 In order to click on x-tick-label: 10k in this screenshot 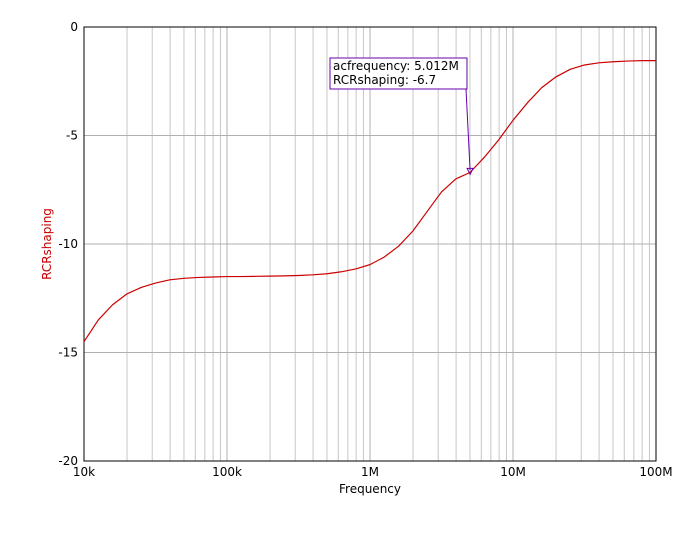, I will do `click(84, 472)`.